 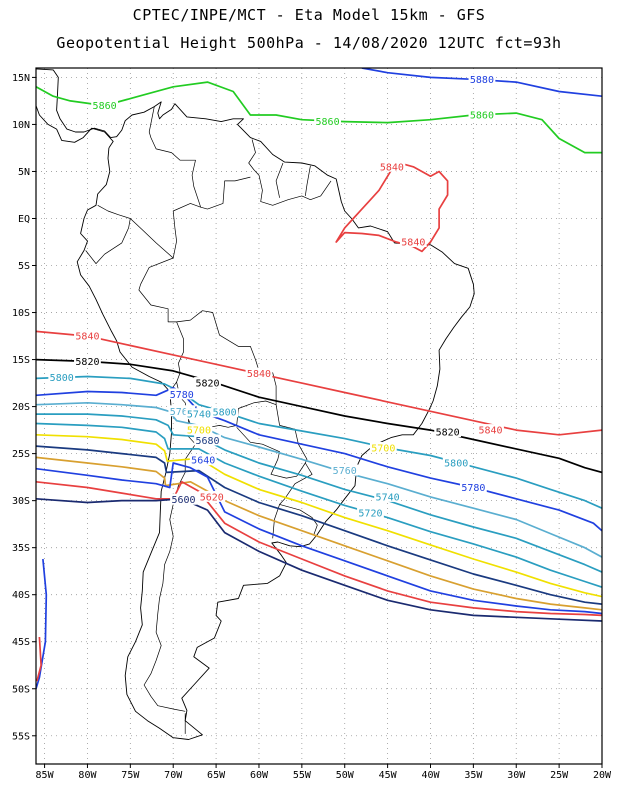 I want to click on tick-label-lat: 35S, so click(x=21, y=548).